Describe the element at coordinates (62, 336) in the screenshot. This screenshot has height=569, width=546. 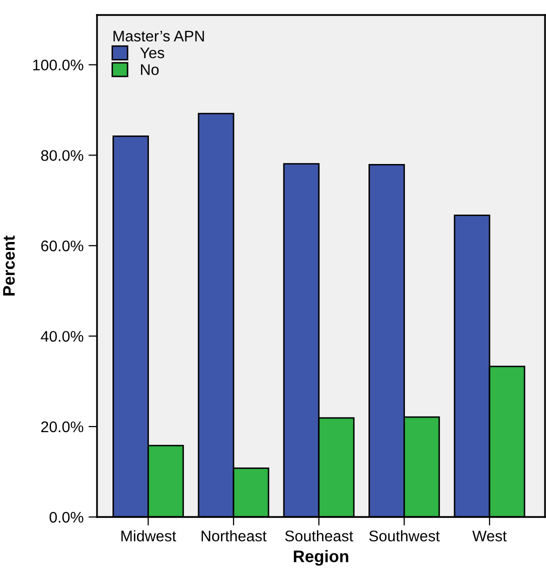
I see `y-tick-label: 40.0%` at that location.